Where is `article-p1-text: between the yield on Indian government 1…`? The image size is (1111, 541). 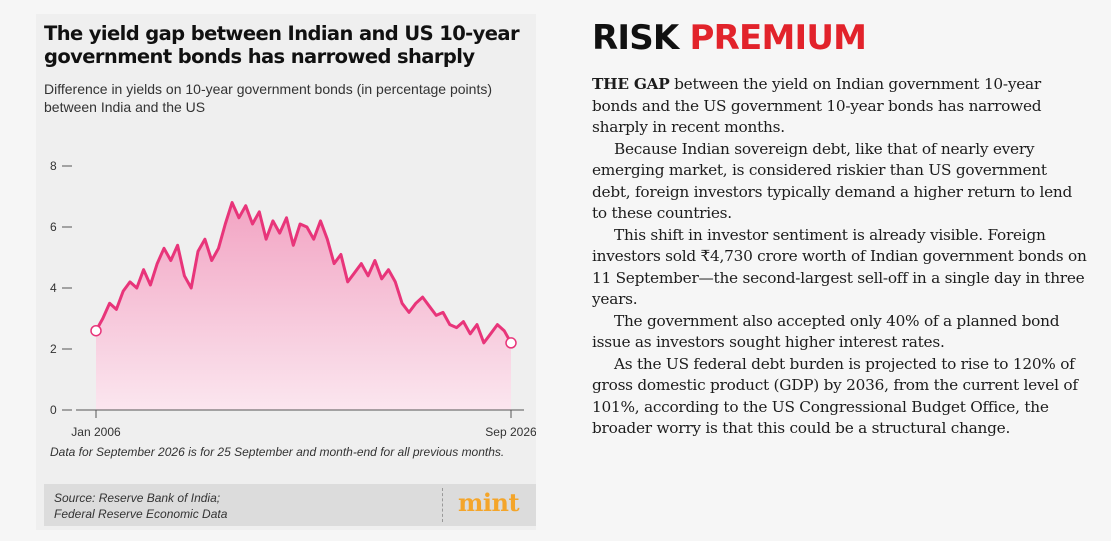 article-p1-text: between the yield on Indian government 1… is located at coordinates (817, 105).